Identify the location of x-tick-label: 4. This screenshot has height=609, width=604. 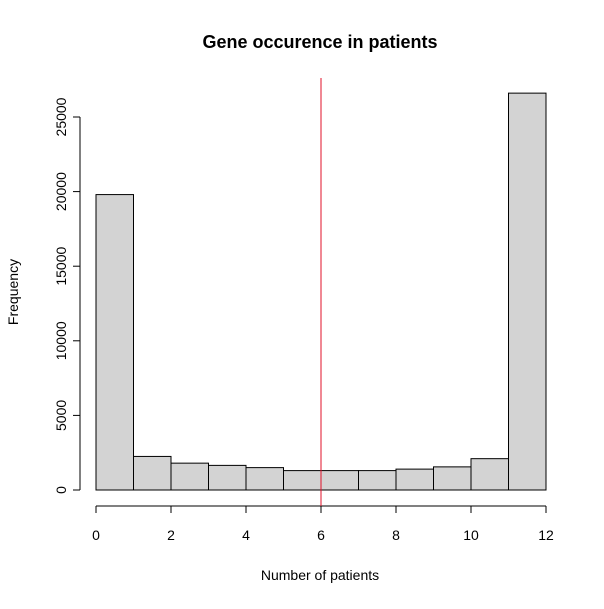
(246, 535).